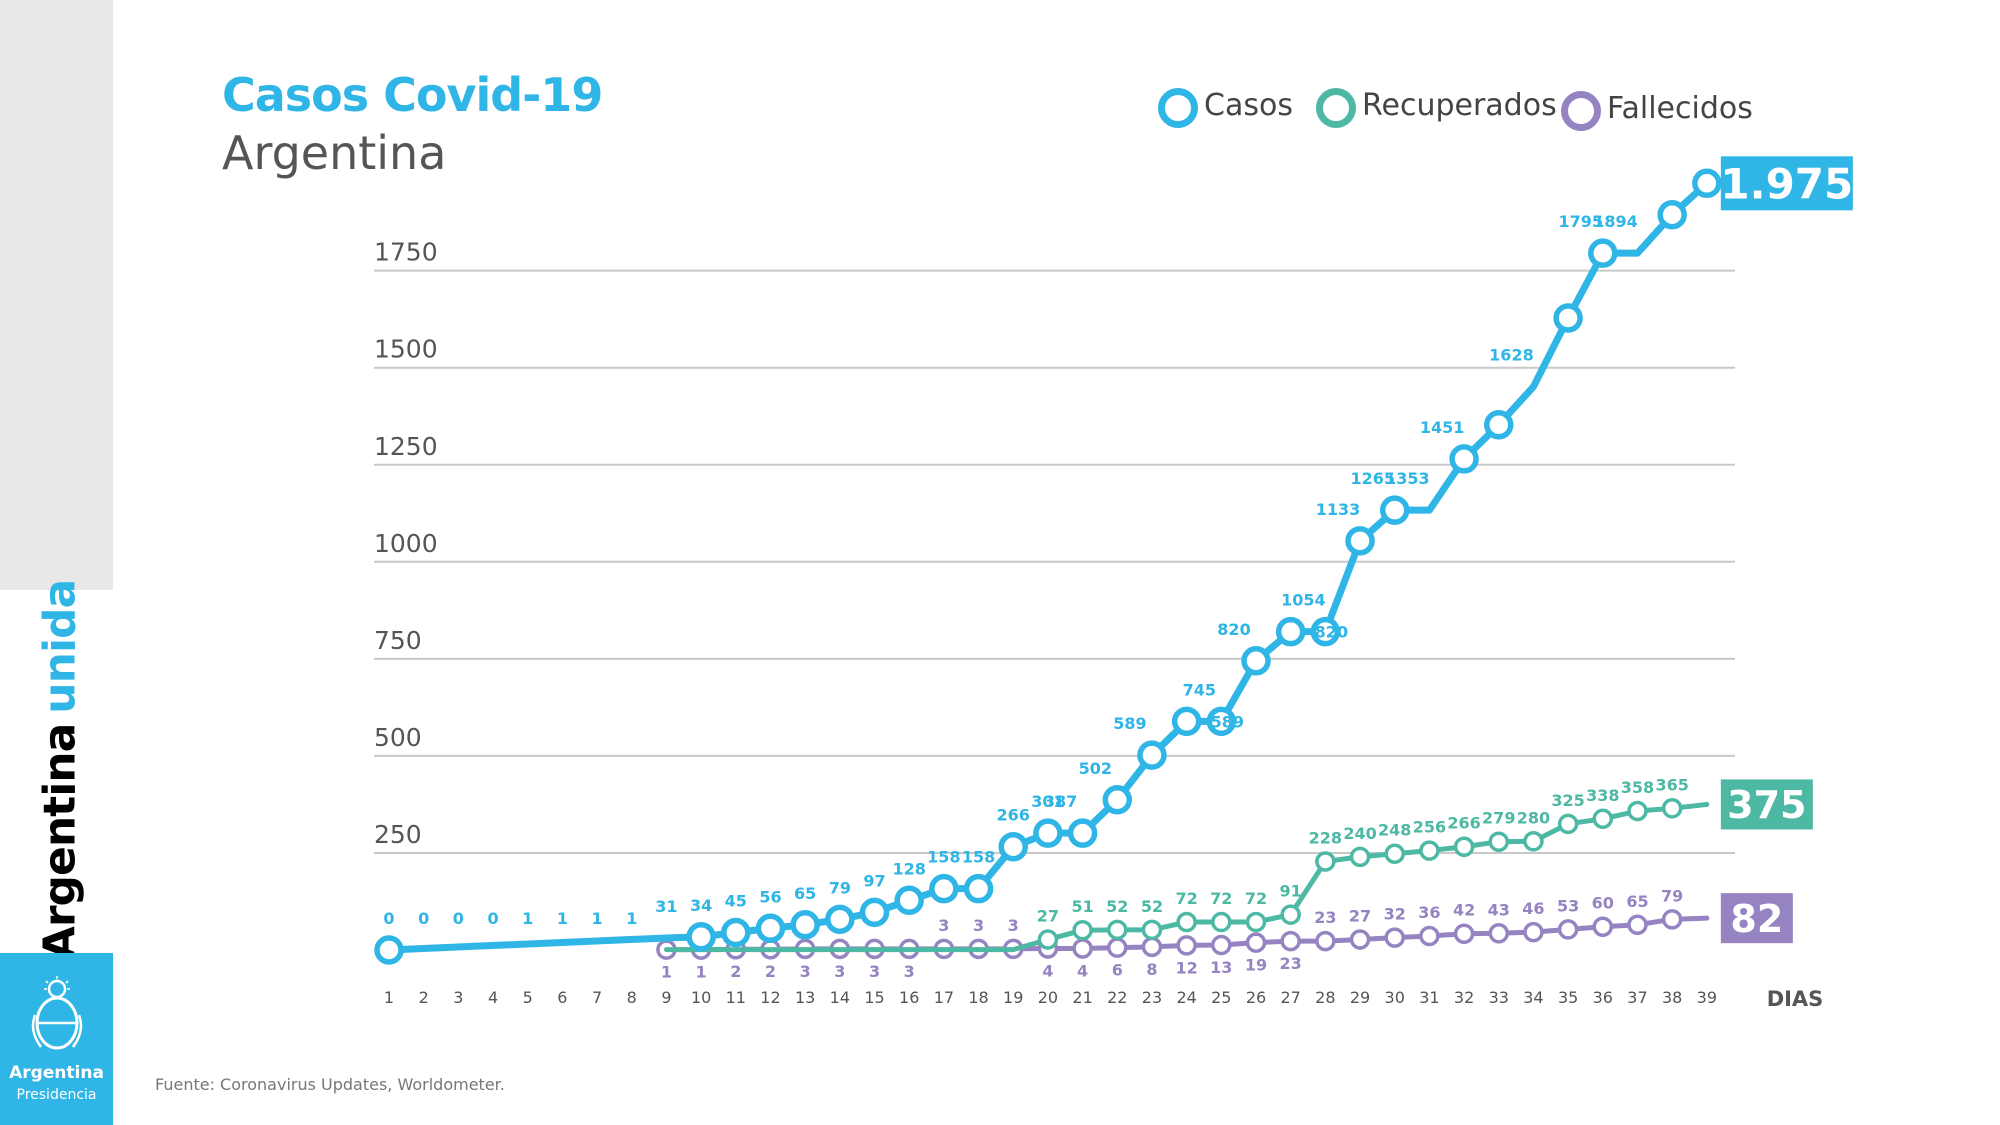 The image size is (2000, 1125). What do you see at coordinates (1303, 600) in the screenshot?
I see `casos-data-label: 1054` at bounding box center [1303, 600].